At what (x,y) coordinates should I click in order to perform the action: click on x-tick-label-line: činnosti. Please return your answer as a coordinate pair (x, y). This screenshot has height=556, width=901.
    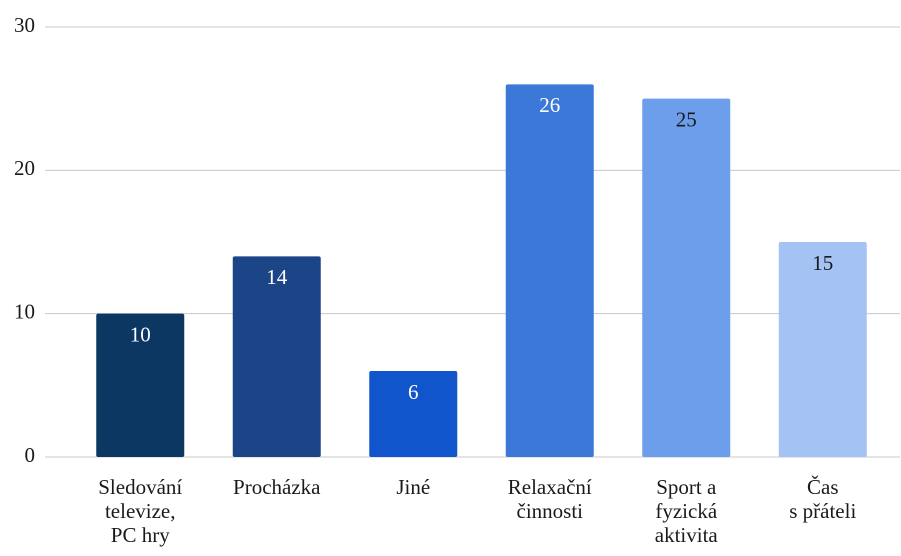
    Looking at the image, I should click on (550, 511).